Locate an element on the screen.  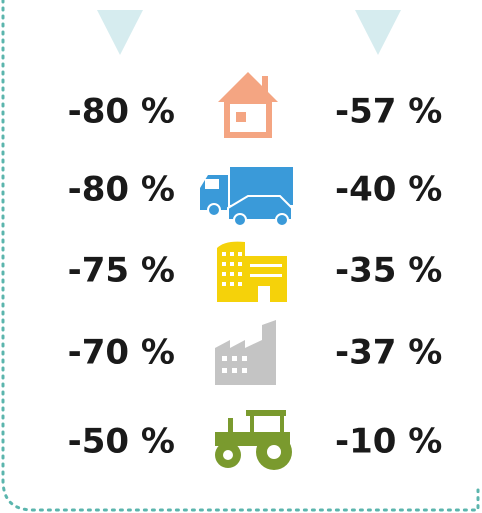
marker-right is located at coordinates (378, 32).